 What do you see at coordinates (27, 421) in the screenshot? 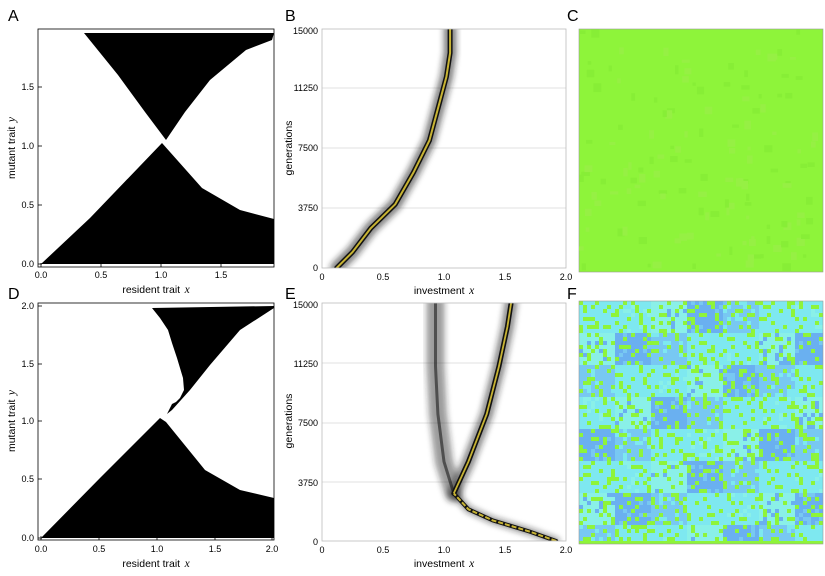
I see `y-tick-label: 1.0` at bounding box center [27, 421].